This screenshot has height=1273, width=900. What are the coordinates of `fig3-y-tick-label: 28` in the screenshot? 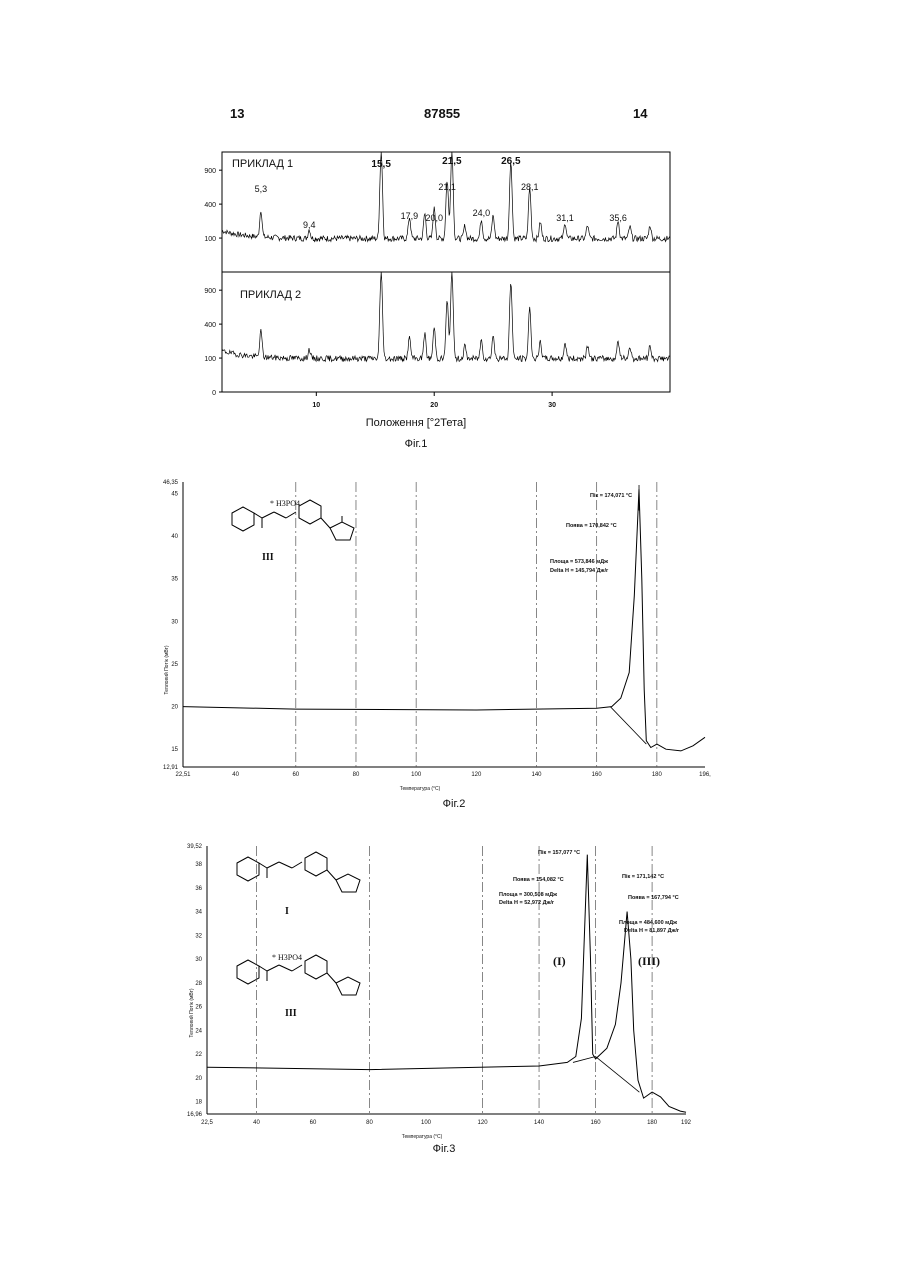 It's located at (198, 984).